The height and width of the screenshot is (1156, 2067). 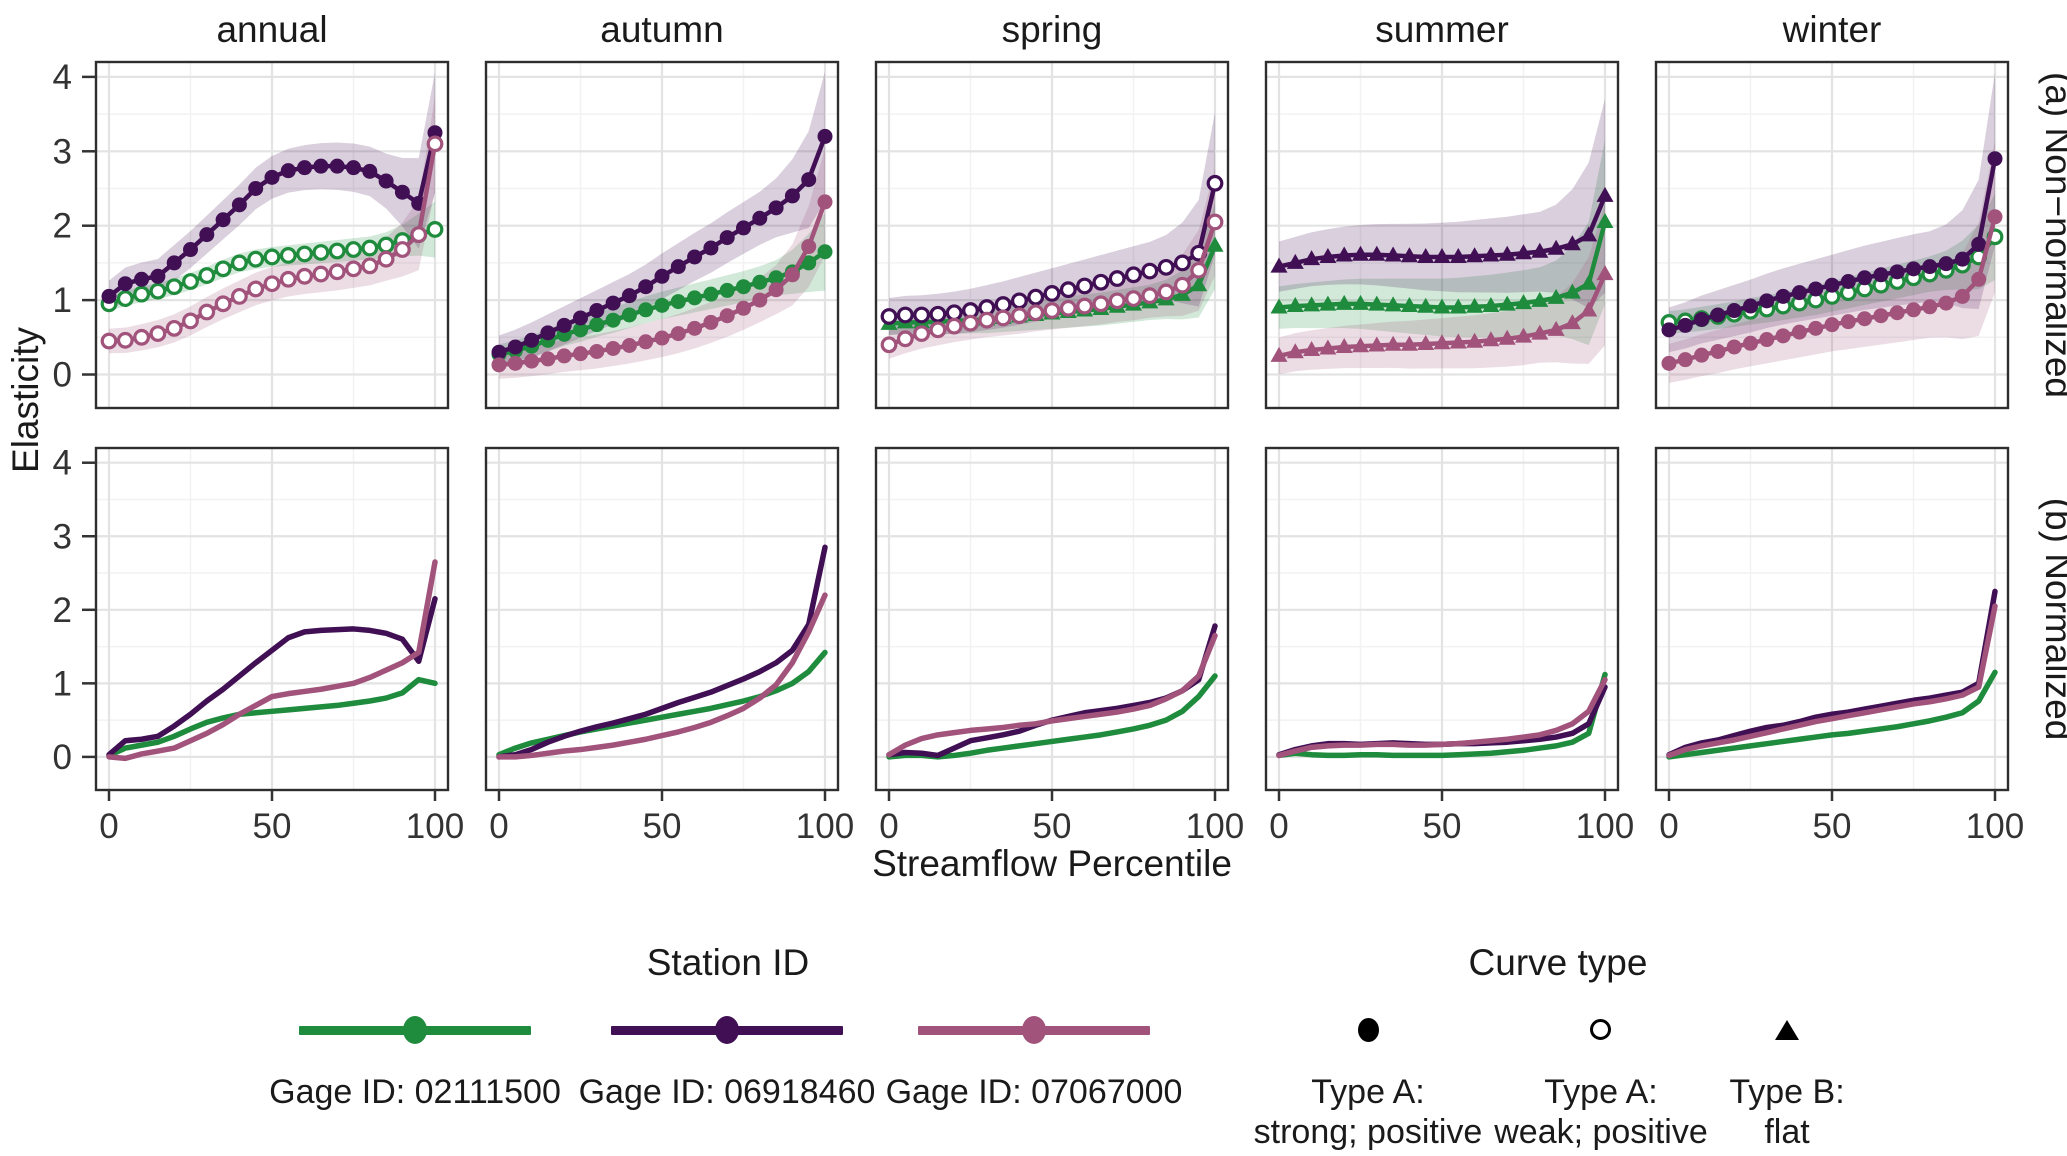 What do you see at coordinates (661, 29) in the screenshot?
I see `facet-title-autumn: autumn` at bounding box center [661, 29].